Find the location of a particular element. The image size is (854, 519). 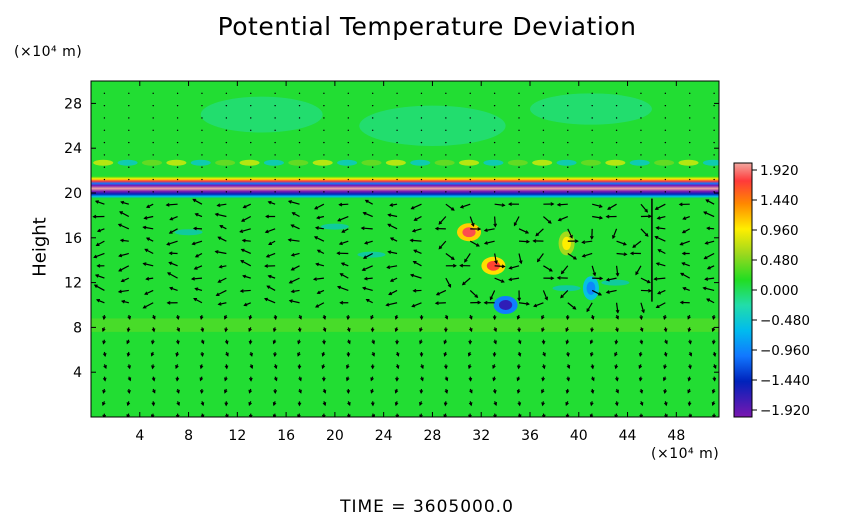

field-patch is located at coordinates (591, 288).